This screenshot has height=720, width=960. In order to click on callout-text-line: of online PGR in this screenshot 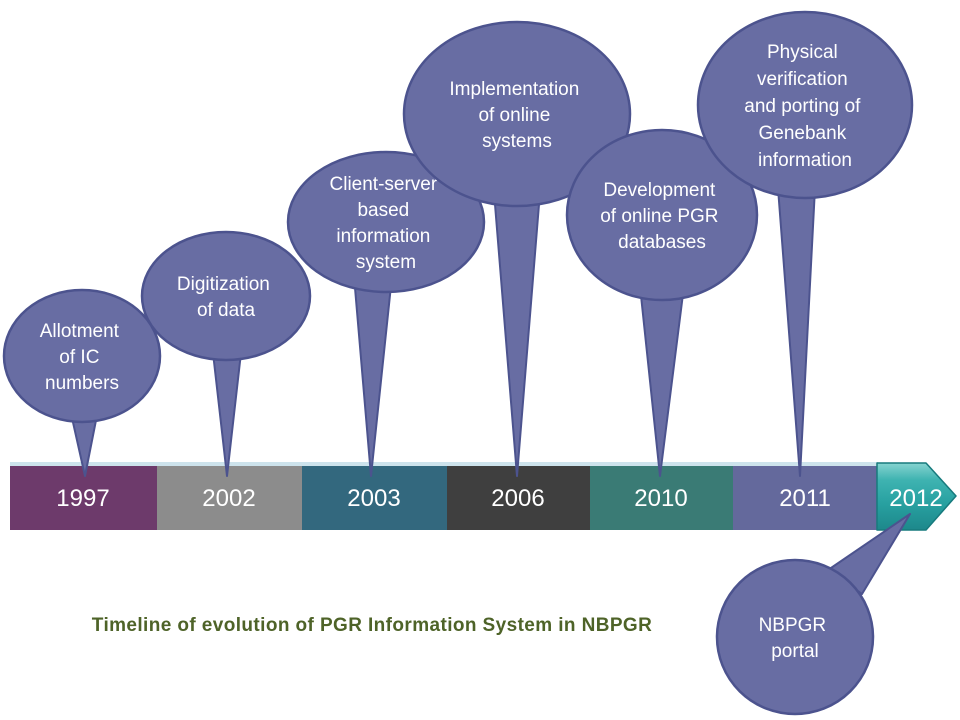, I will do `click(659, 216)`.